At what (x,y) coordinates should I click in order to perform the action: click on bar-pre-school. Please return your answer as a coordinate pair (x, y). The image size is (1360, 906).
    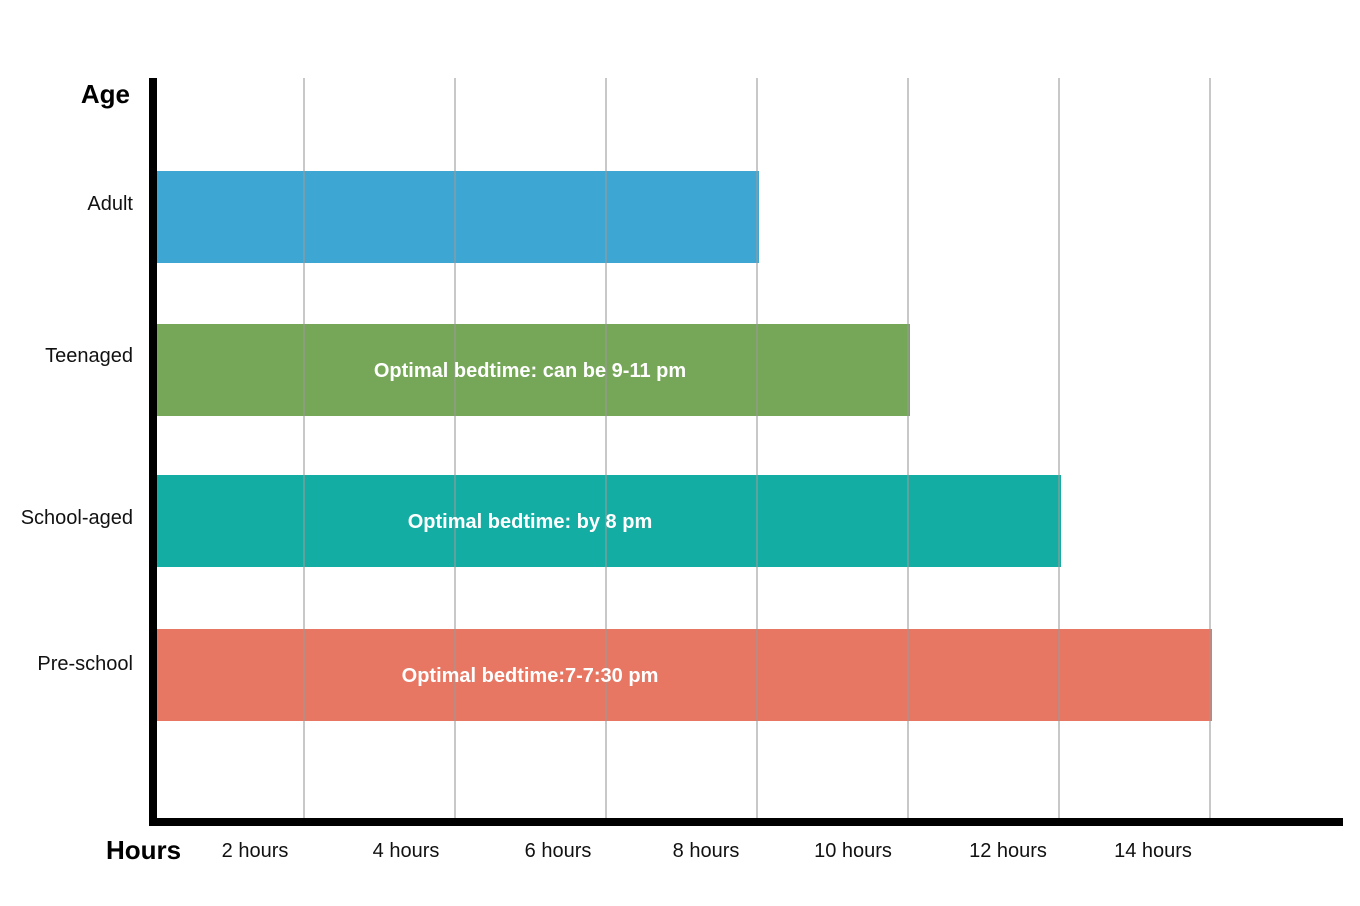
    Looking at the image, I should click on (684, 675).